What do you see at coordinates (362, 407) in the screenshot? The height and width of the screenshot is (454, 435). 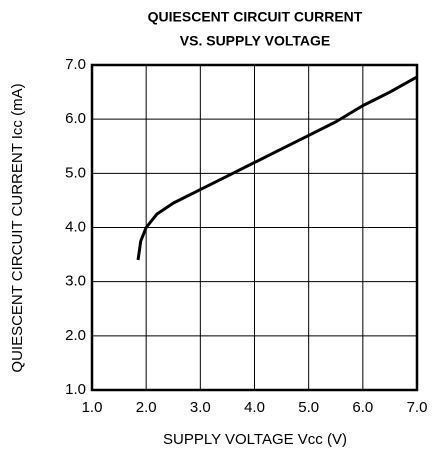 I see `x-tick-label: 6.0` at bounding box center [362, 407].